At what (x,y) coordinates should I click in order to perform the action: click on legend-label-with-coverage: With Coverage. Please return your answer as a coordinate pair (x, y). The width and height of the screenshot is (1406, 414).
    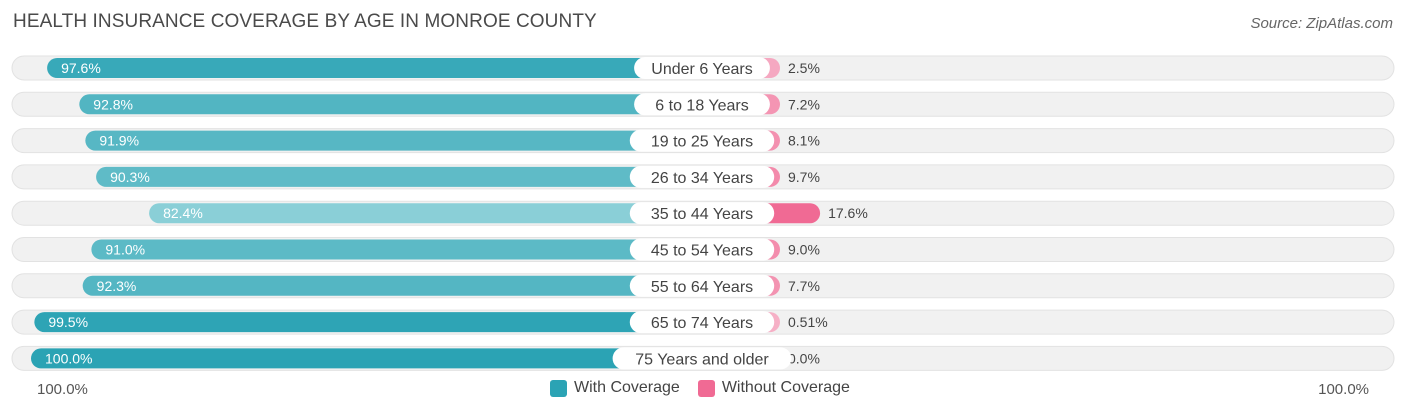
    Looking at the image, I should click on (627, 387).